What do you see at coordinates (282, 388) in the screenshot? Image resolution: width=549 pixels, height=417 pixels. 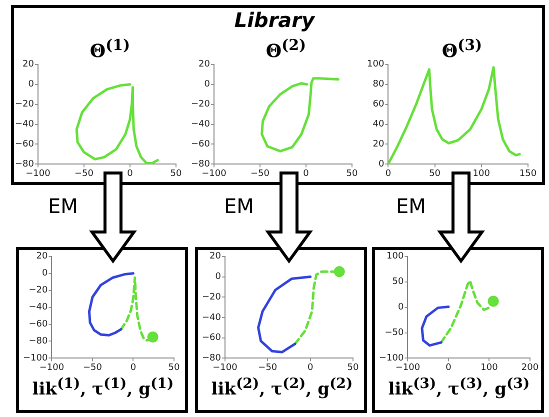 I see `x-axis-title: lik$^{(2)}$, τ$^{(2)}$, g$^{(2)}$` at bounding box center [282, 388].